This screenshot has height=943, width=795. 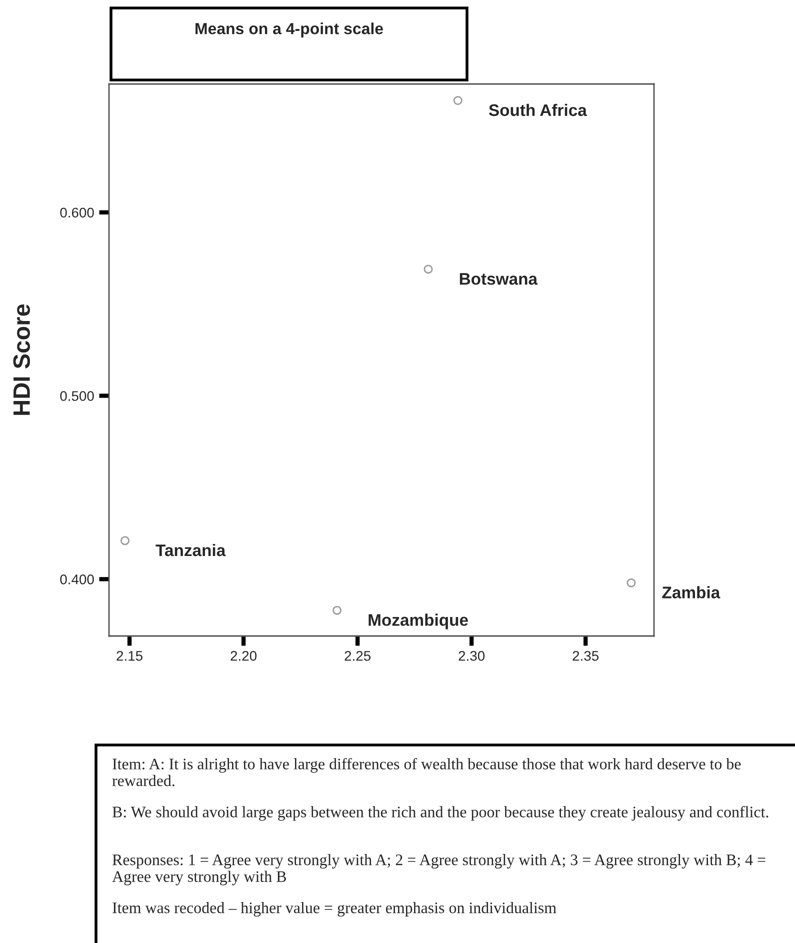 I want to click on chart-title: Means on a 4-point scale, so click(x=289, y=30).